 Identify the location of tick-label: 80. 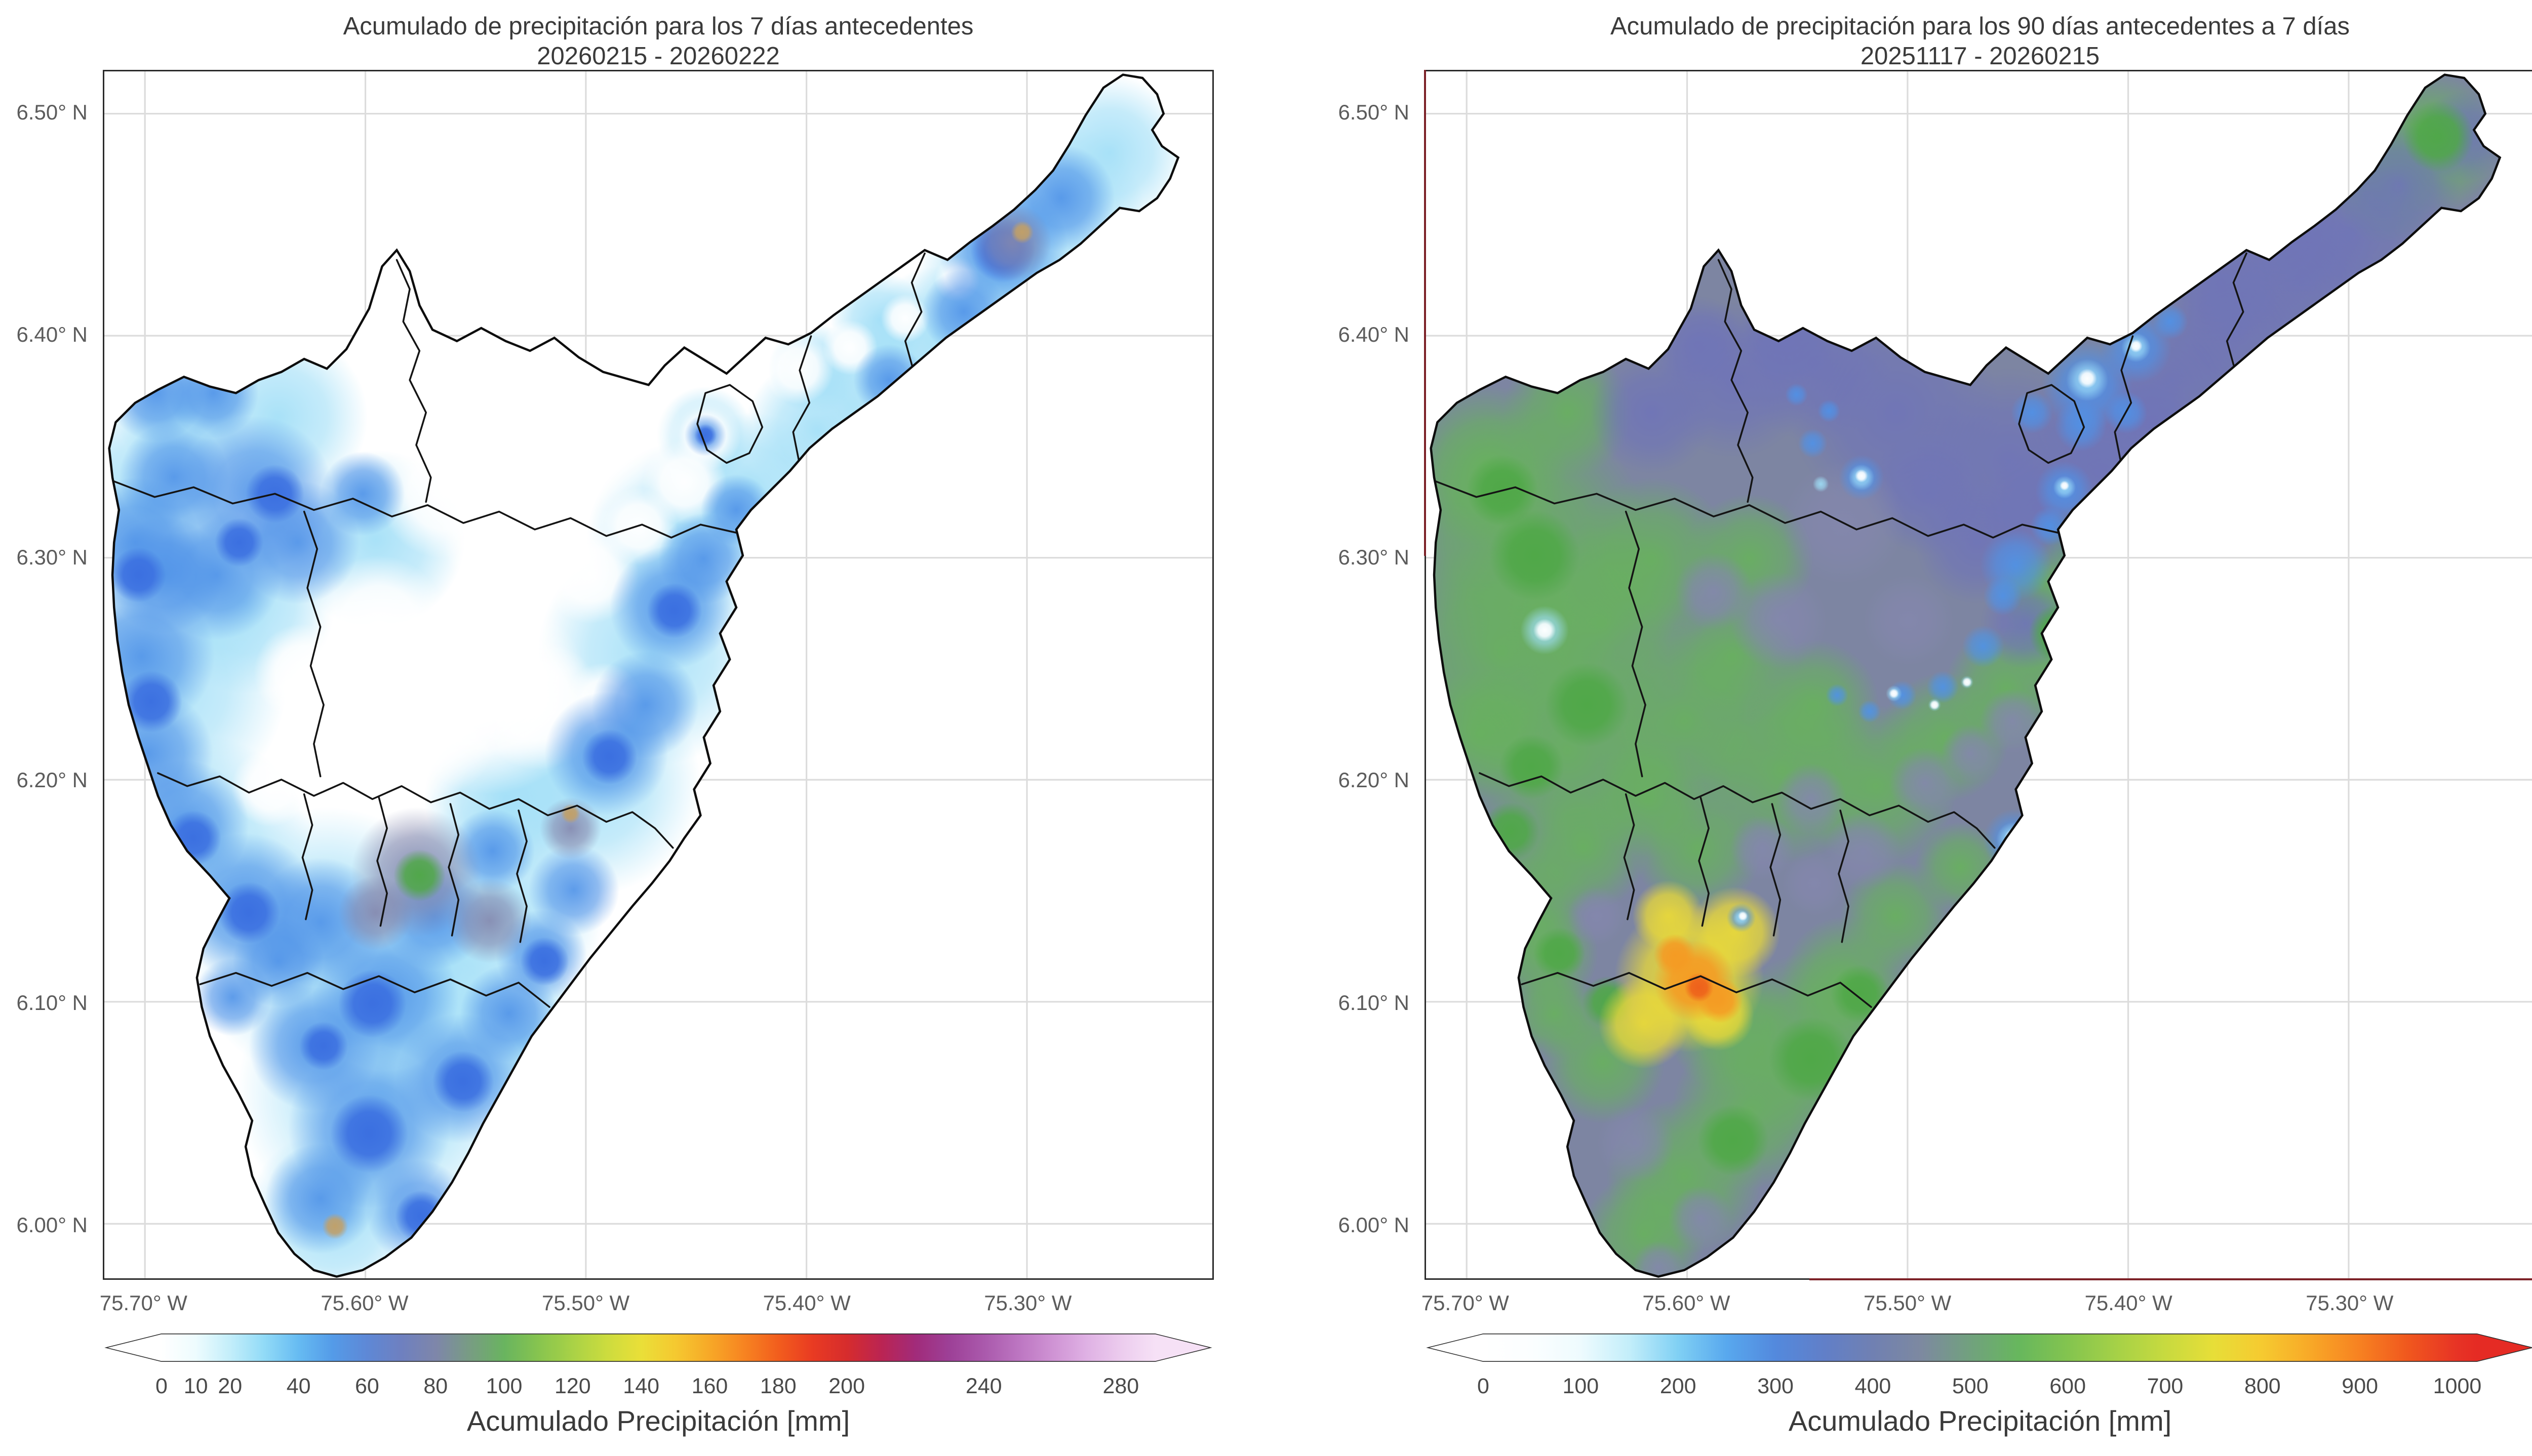
(435, 1386).